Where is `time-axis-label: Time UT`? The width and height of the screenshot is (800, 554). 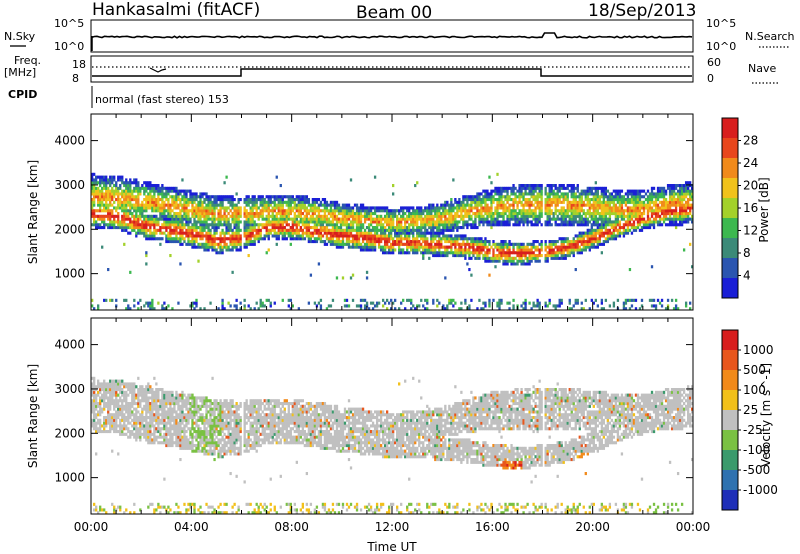
time-axis-label: Time UT is located at coordinates (391, 547).